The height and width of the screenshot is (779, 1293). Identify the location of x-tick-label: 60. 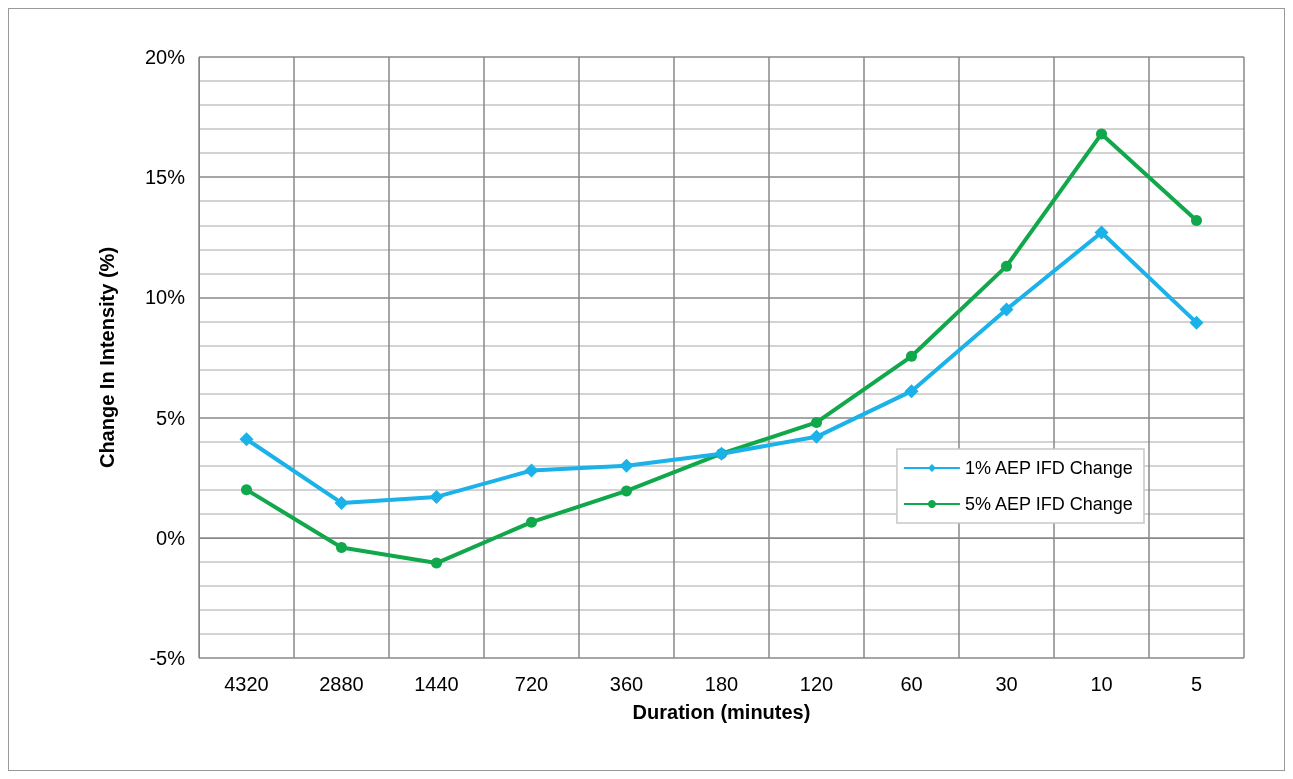
(911, 684).